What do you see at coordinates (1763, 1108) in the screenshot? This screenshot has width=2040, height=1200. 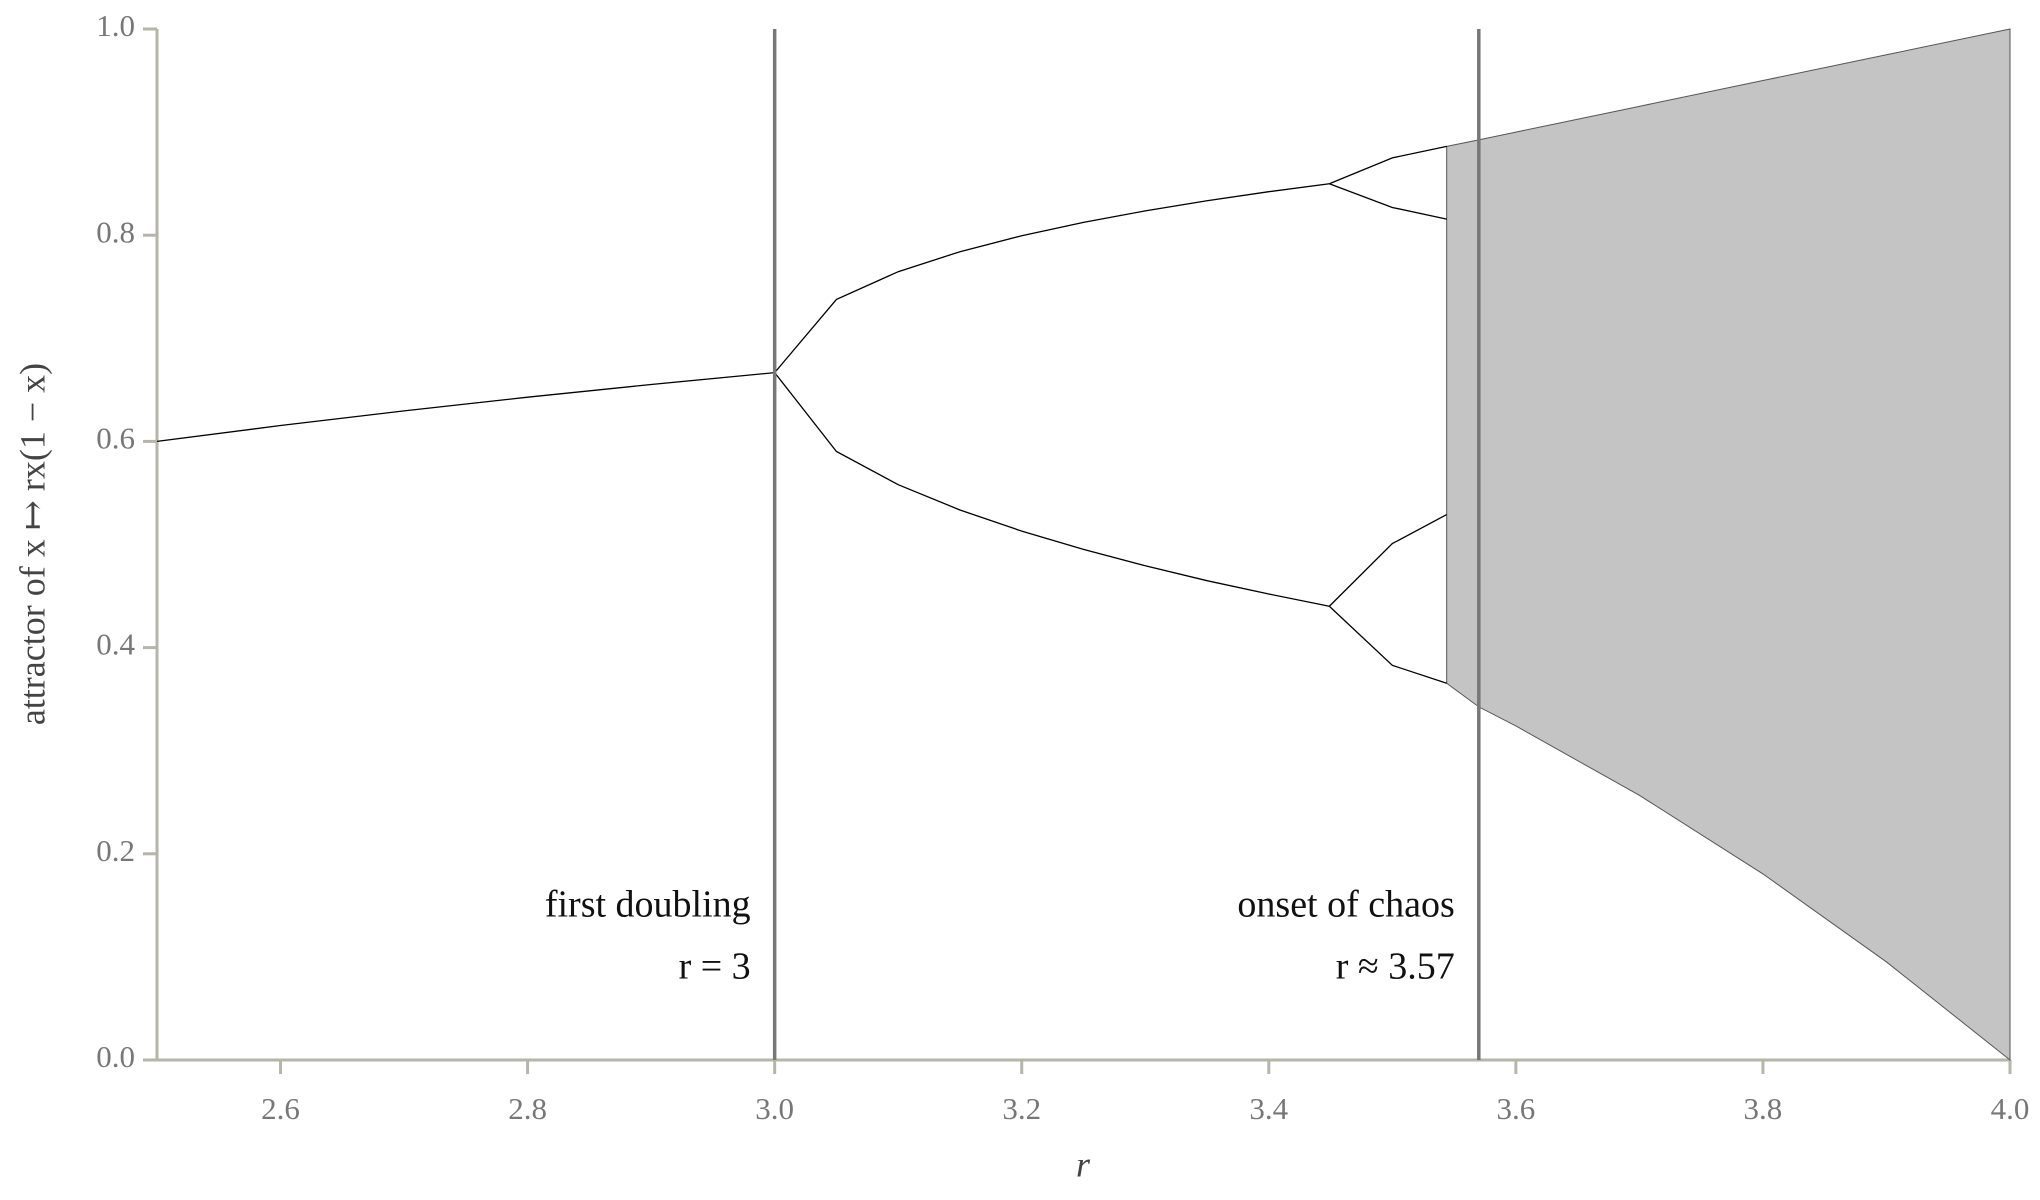 I see `x-tick-label: 3.8` at bounding box center [1763, 1108].